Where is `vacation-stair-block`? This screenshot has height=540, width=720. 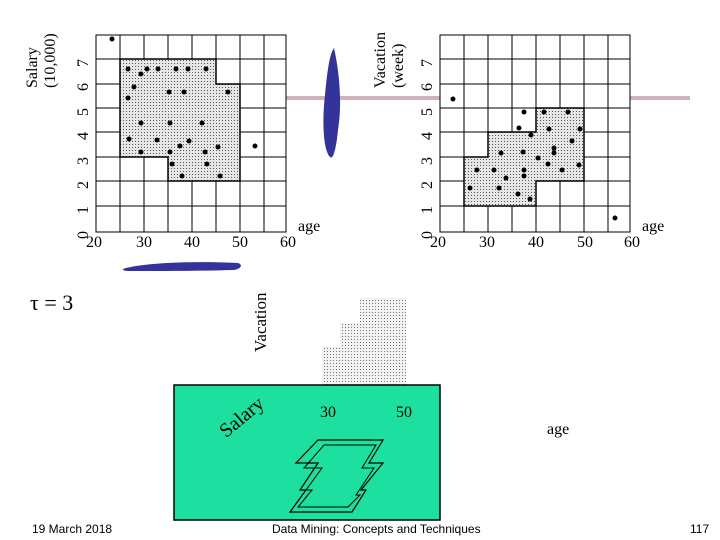 vacation-stair-block is located at coordinates (364, 341).